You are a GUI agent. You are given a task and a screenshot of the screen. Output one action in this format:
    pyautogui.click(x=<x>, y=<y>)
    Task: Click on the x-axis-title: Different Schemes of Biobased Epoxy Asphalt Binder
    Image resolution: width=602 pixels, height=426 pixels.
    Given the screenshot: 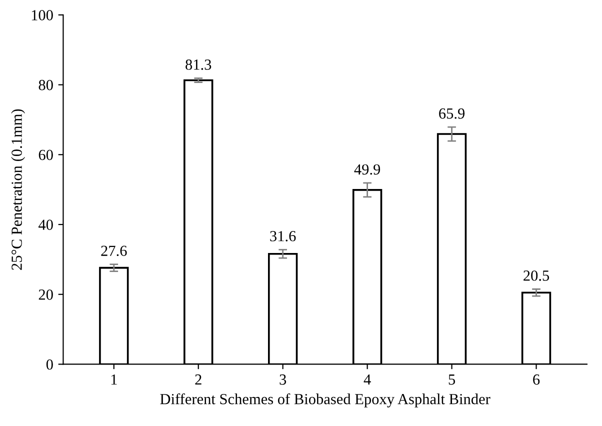 What is the action you would take?
    pyautogui.click(x=325, y=400)
    